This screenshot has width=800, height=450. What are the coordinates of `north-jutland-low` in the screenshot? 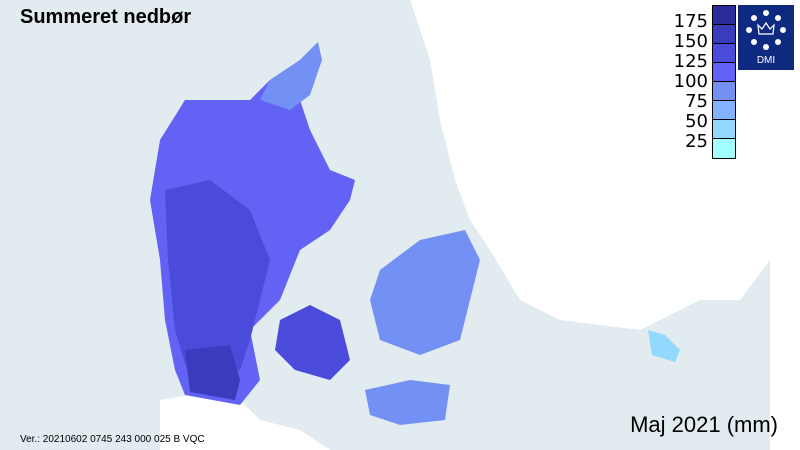 It's located at (291, 76).